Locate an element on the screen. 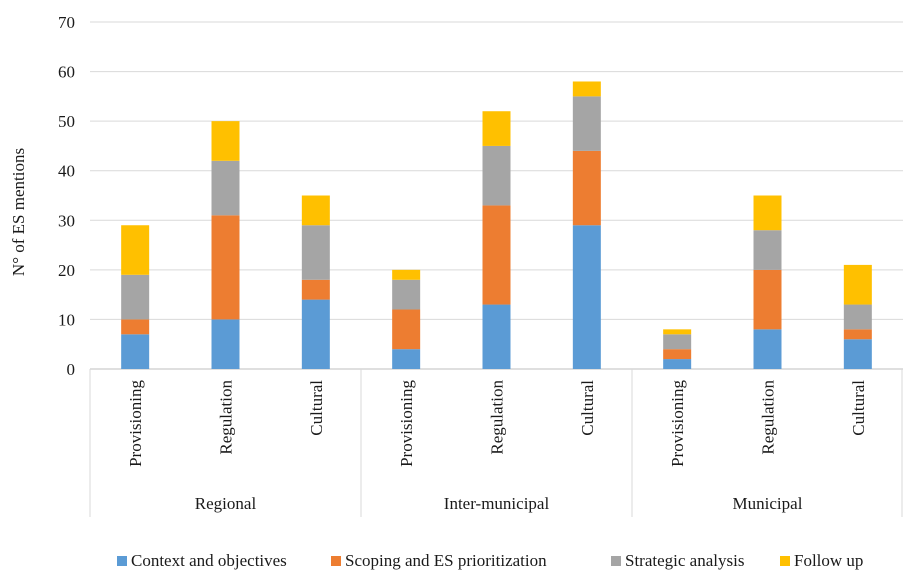 The image size is (903, 572). y-axis-ticks: 0 10 20 30 40 50 60 70 is located at coordinates (66, 196).